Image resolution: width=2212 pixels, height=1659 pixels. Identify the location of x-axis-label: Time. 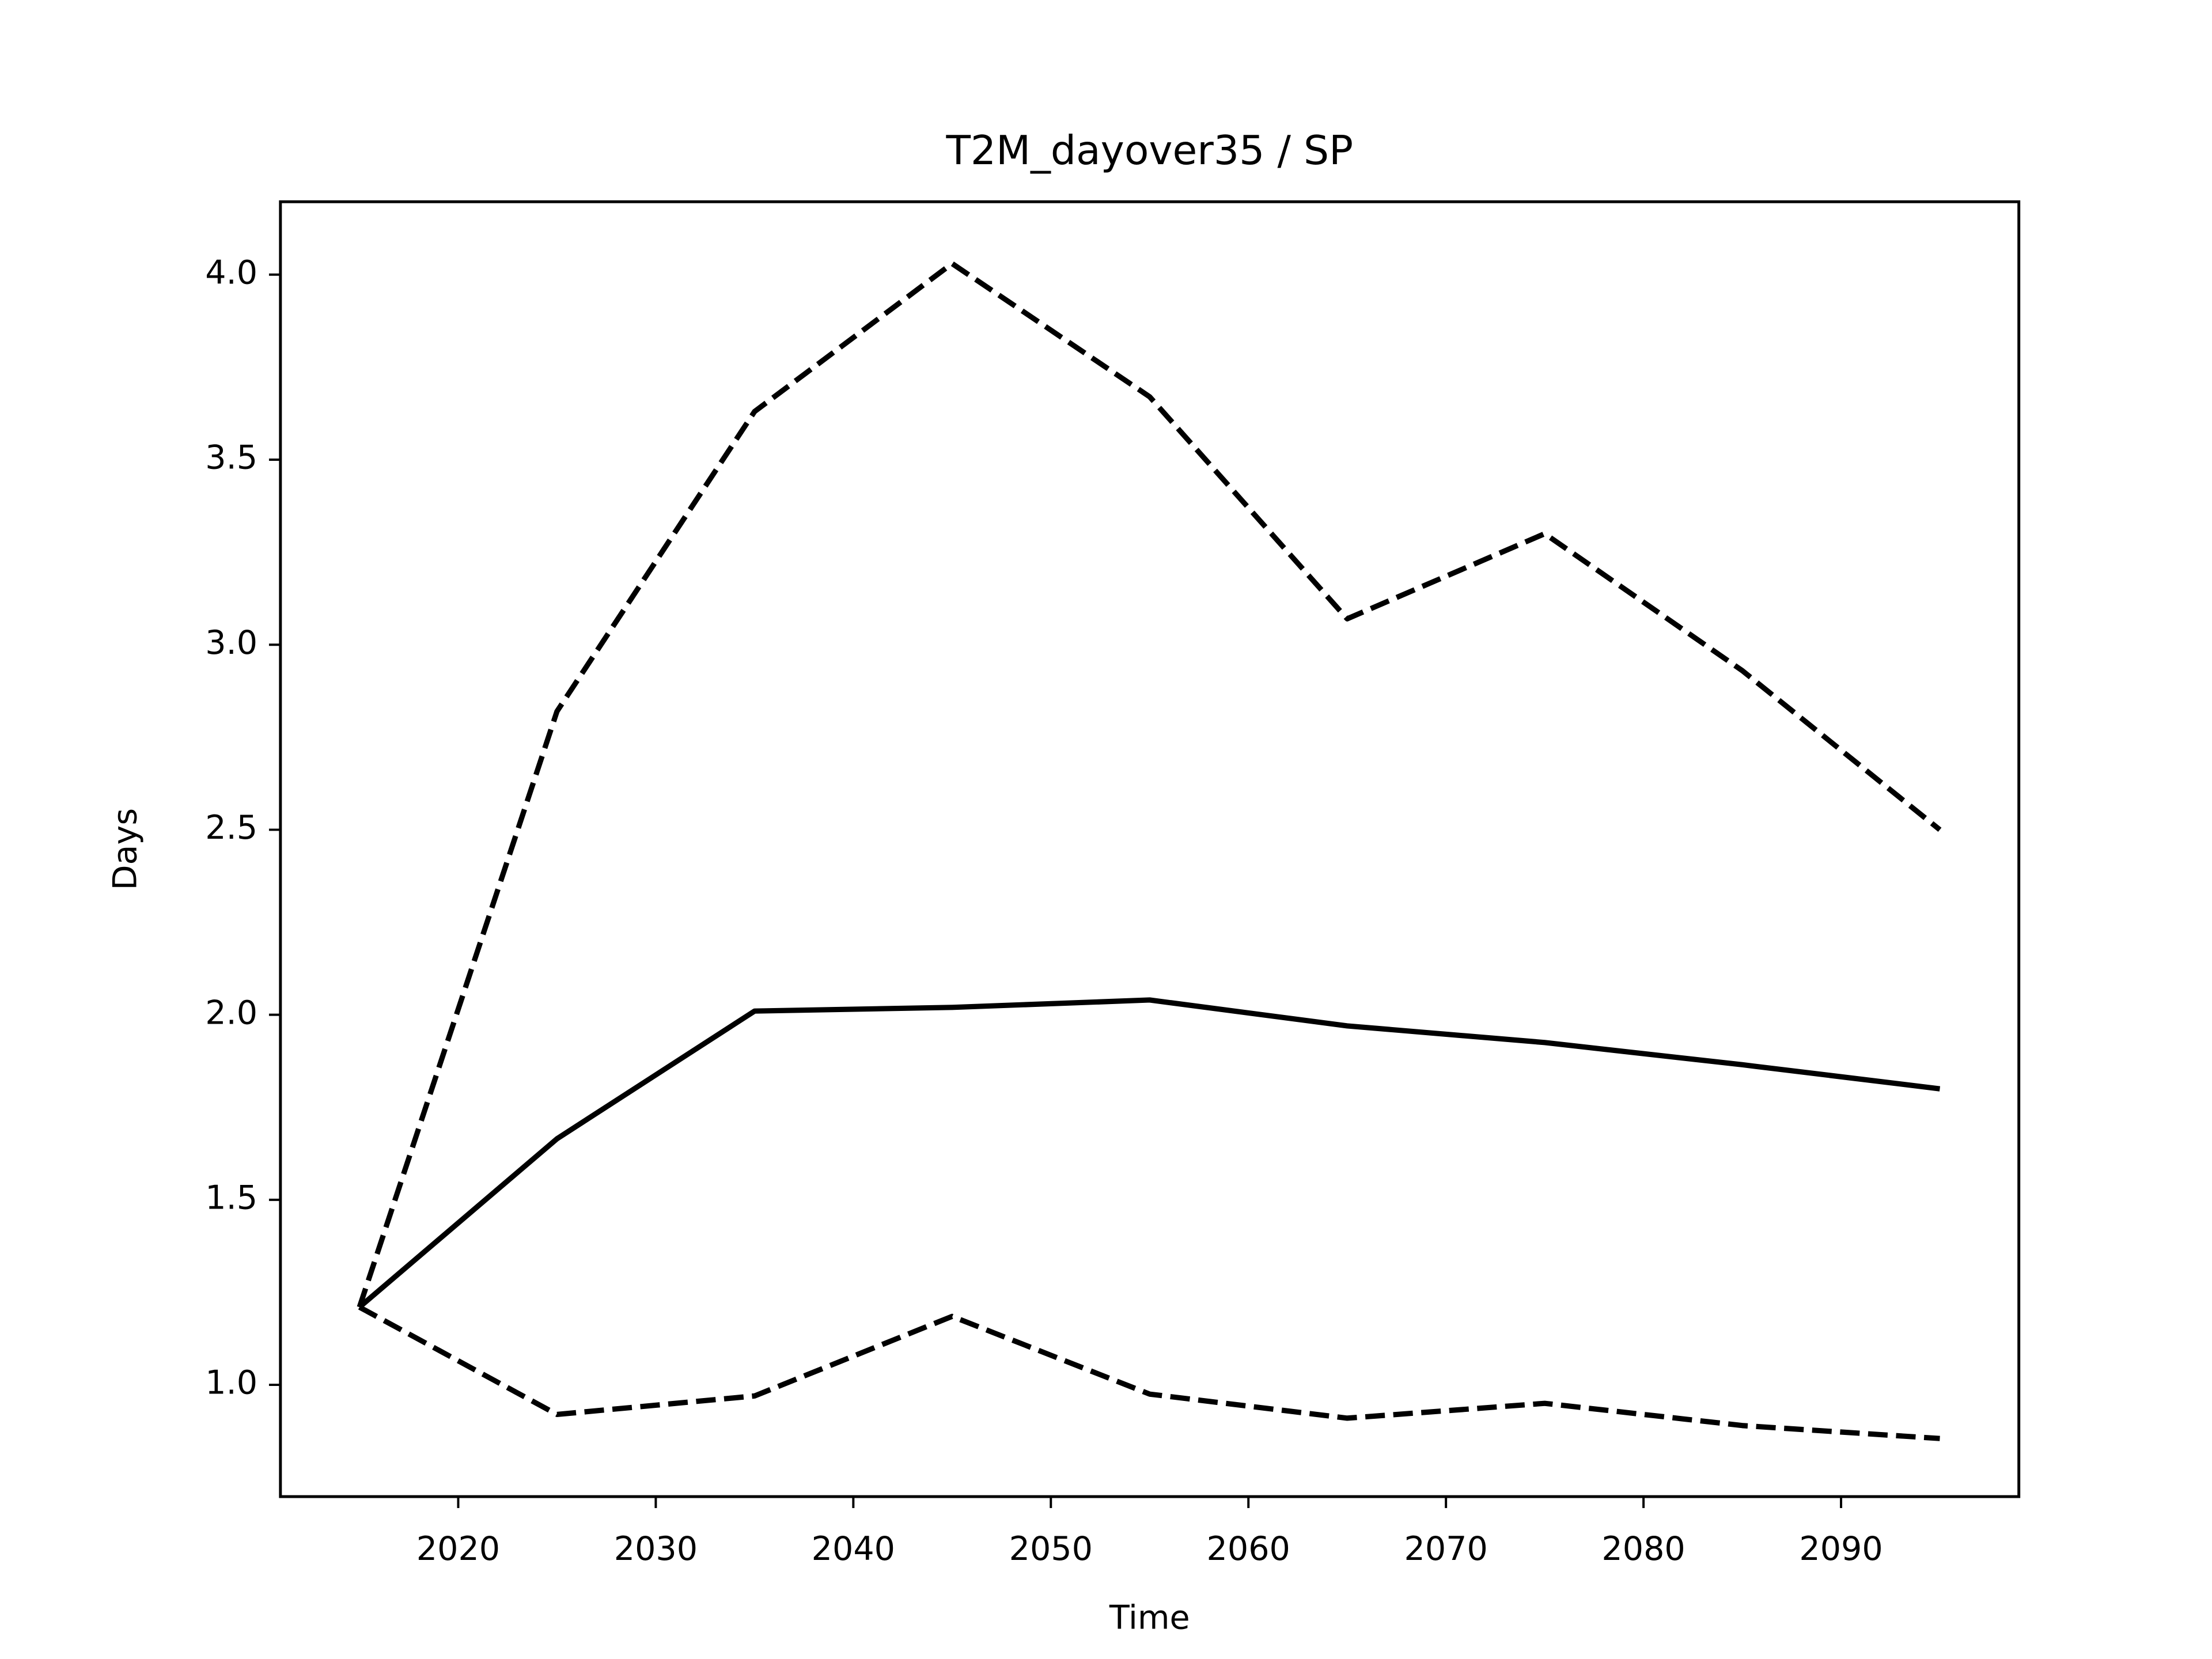
(1149, 1618).